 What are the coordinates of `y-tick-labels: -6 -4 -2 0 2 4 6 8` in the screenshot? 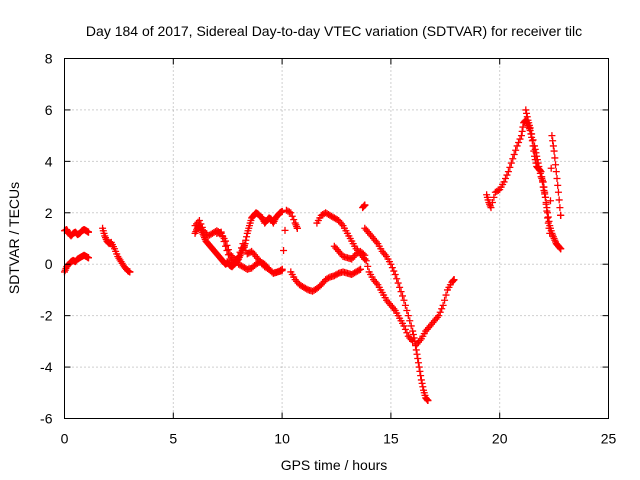 It's located at (46, 239).